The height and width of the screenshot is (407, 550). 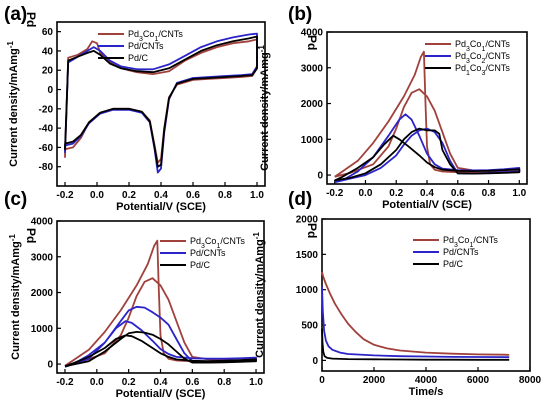 I want to click on y-tick-label: -40, so click(x=46, y=129).